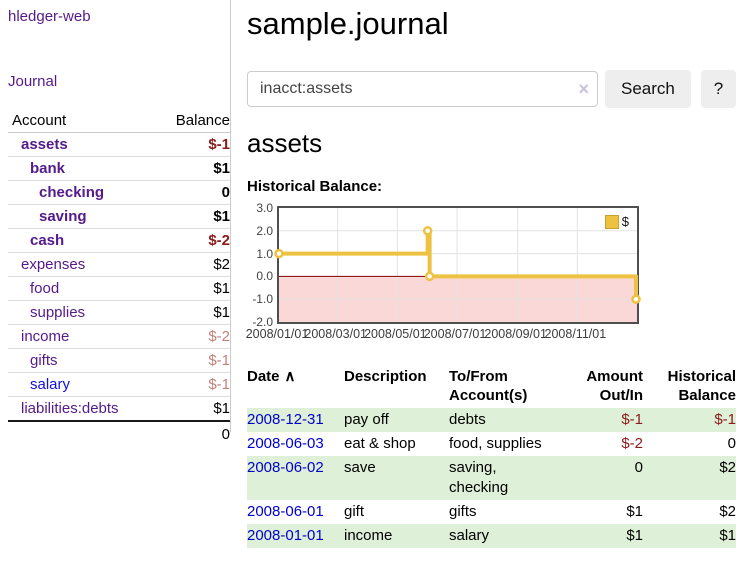 The height and width of the screenshot is (582, 742). What do you see at coordinates (495, 443) in the screenshot?
I see `transaction-accounts: food, supplies` at bounding box center [495, 443].